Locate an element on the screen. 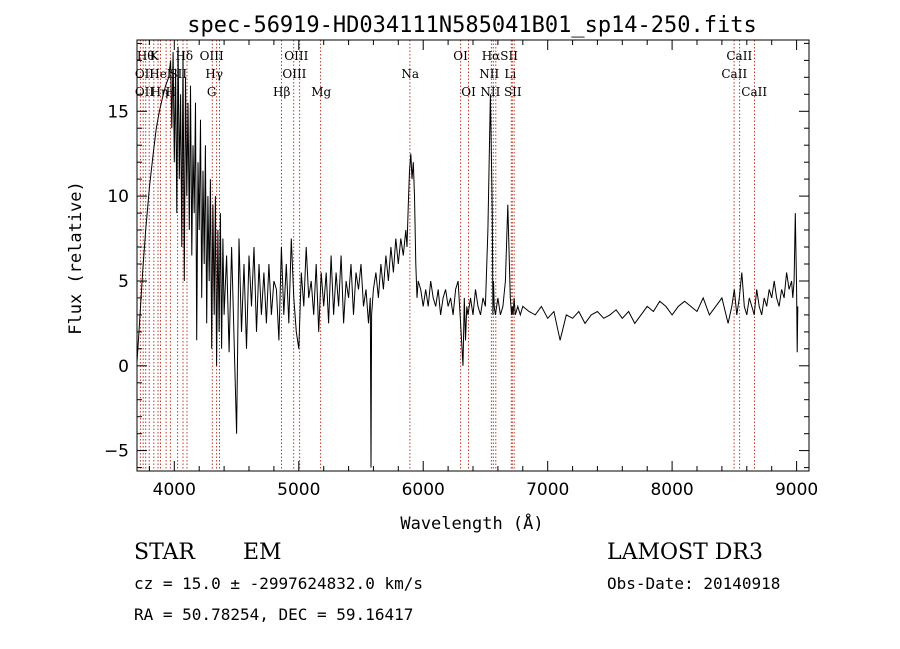 The image size is (900, 649). object-class: STAR is located at coordinates (165, 552).